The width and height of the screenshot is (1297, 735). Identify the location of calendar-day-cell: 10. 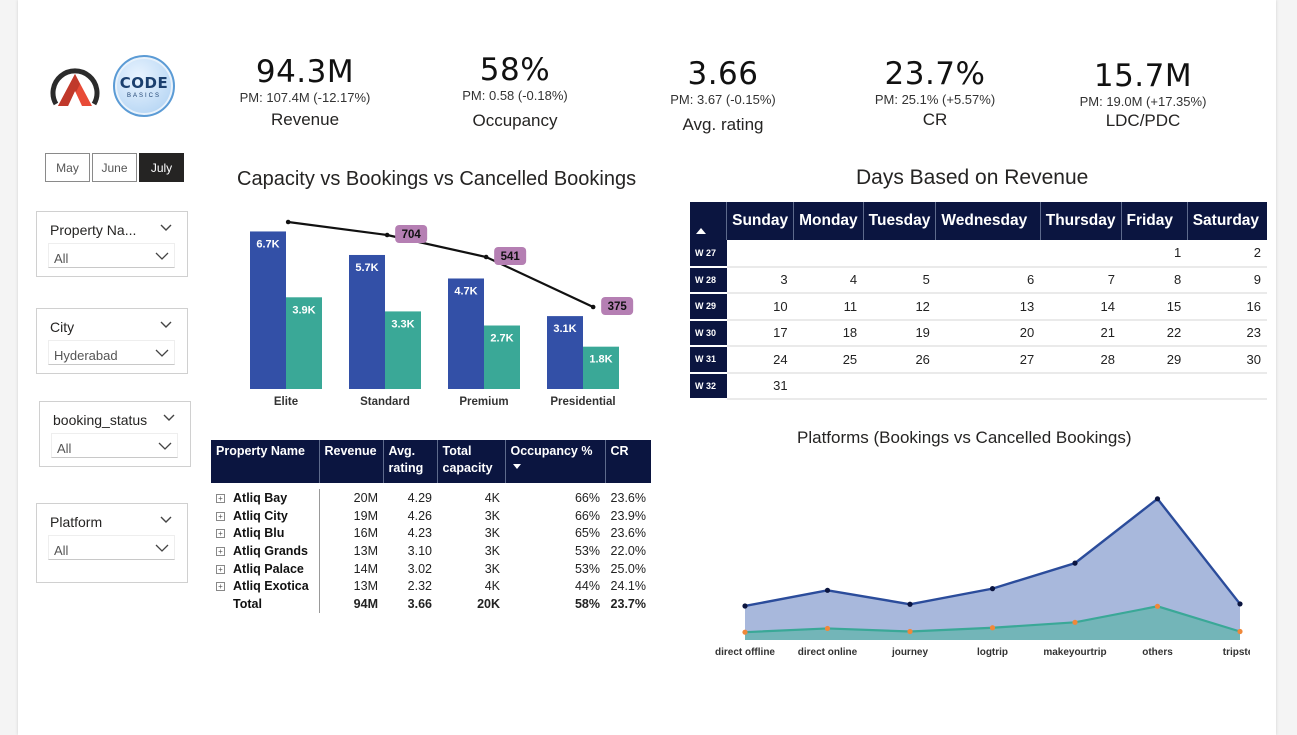
(760, 307).